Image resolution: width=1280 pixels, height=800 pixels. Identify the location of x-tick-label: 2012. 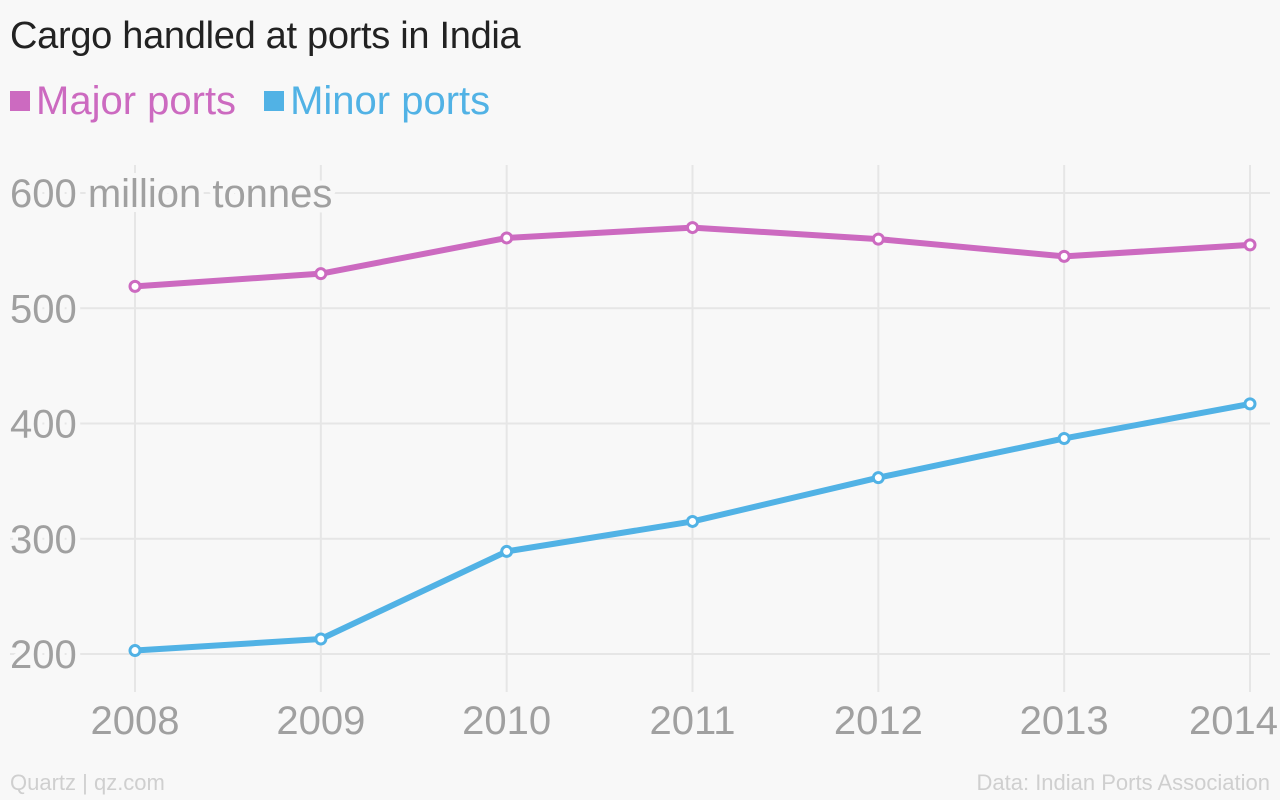
(878, 721).